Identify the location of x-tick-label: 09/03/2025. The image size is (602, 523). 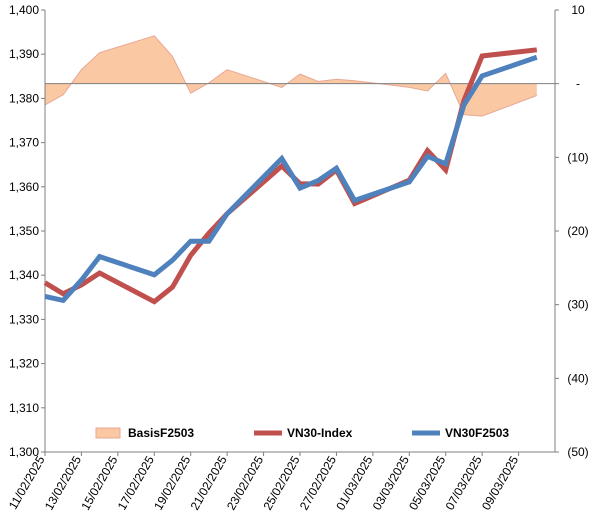
(500, 482).